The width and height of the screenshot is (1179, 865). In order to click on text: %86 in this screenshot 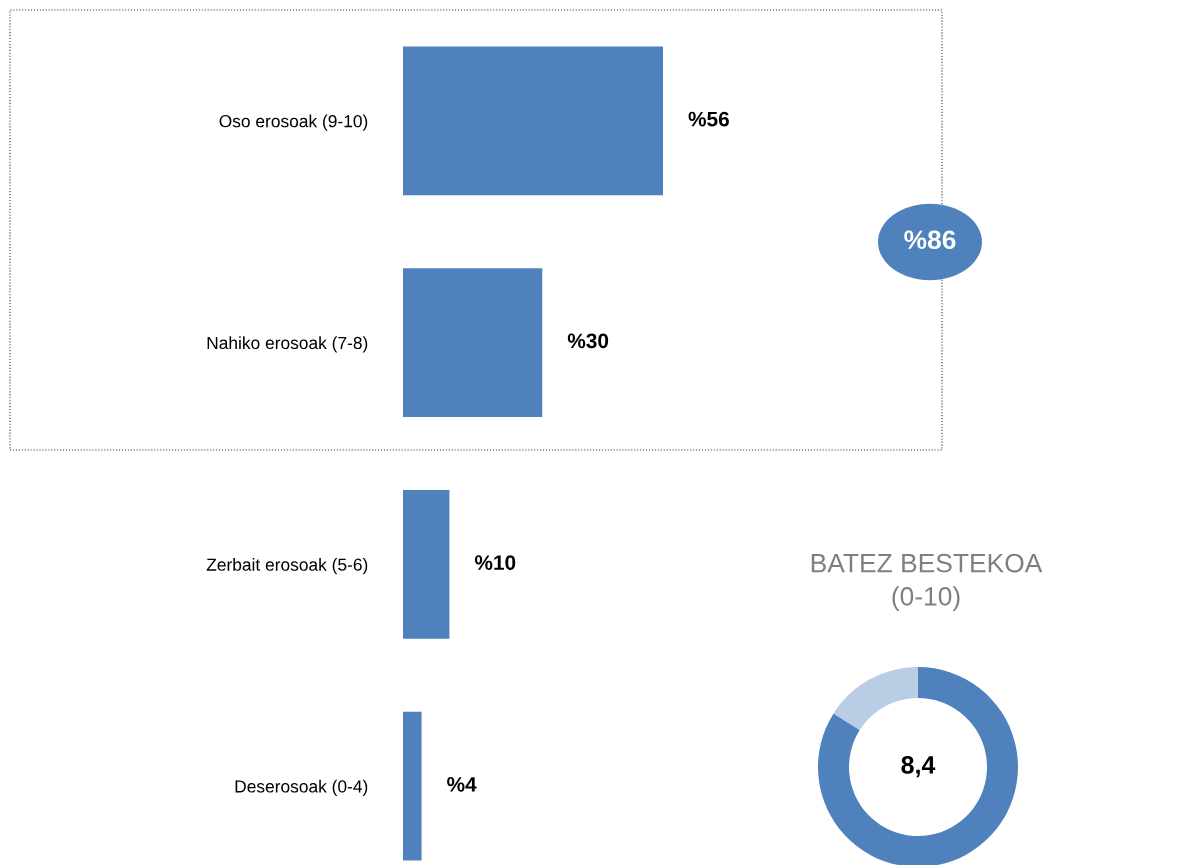, I will do `click(930, 240)`.